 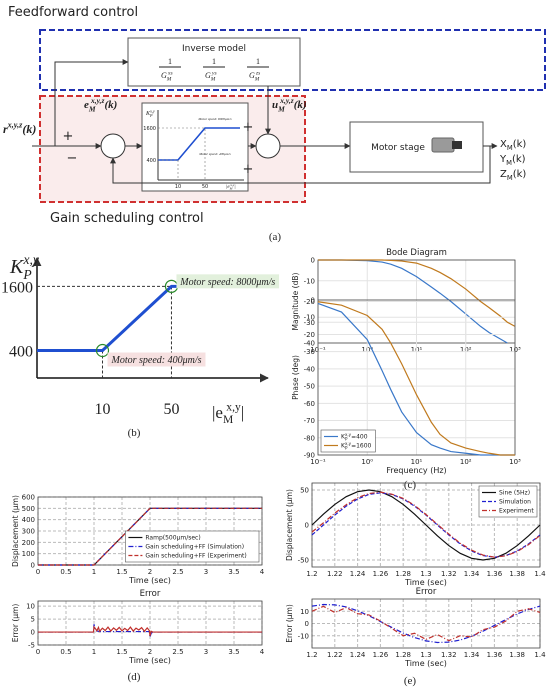 I want to click on x-tick-label: 10³, so click(x=515, y=462).